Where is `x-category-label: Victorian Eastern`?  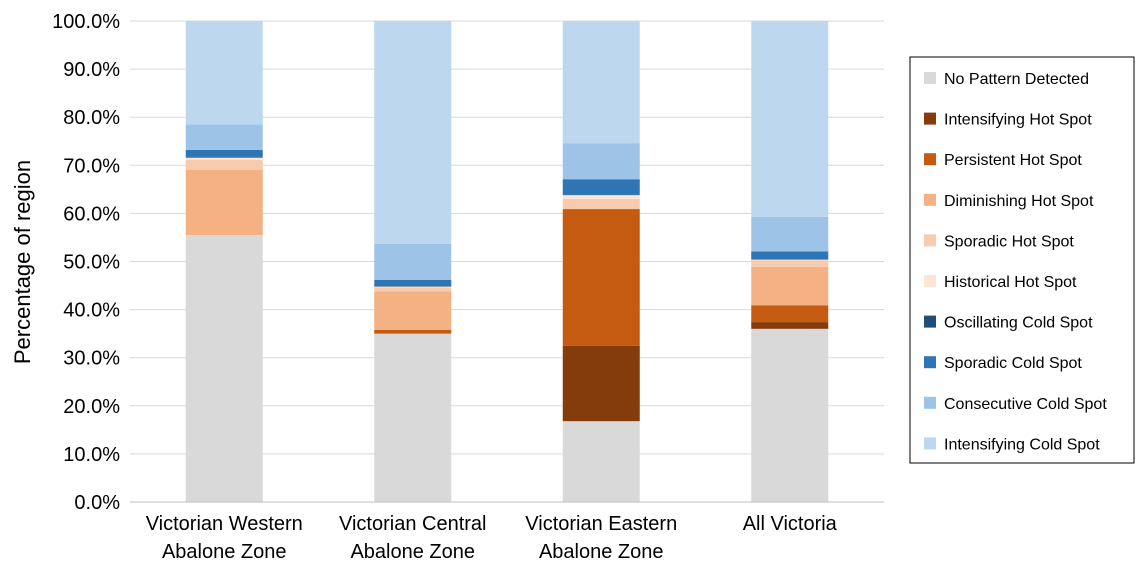 x-category-label: Victorian Eastern is located at coordinates (601, 524).